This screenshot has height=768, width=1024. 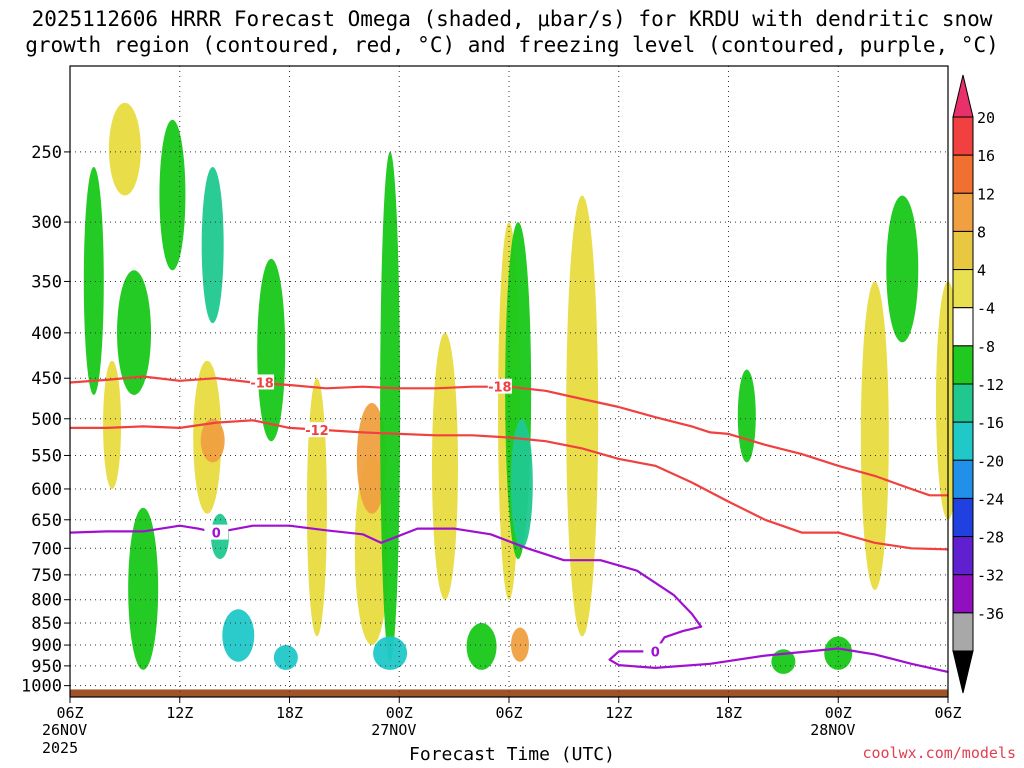 I want to click on x-tick-label-36: 18Z, so click(x=728, y=713).